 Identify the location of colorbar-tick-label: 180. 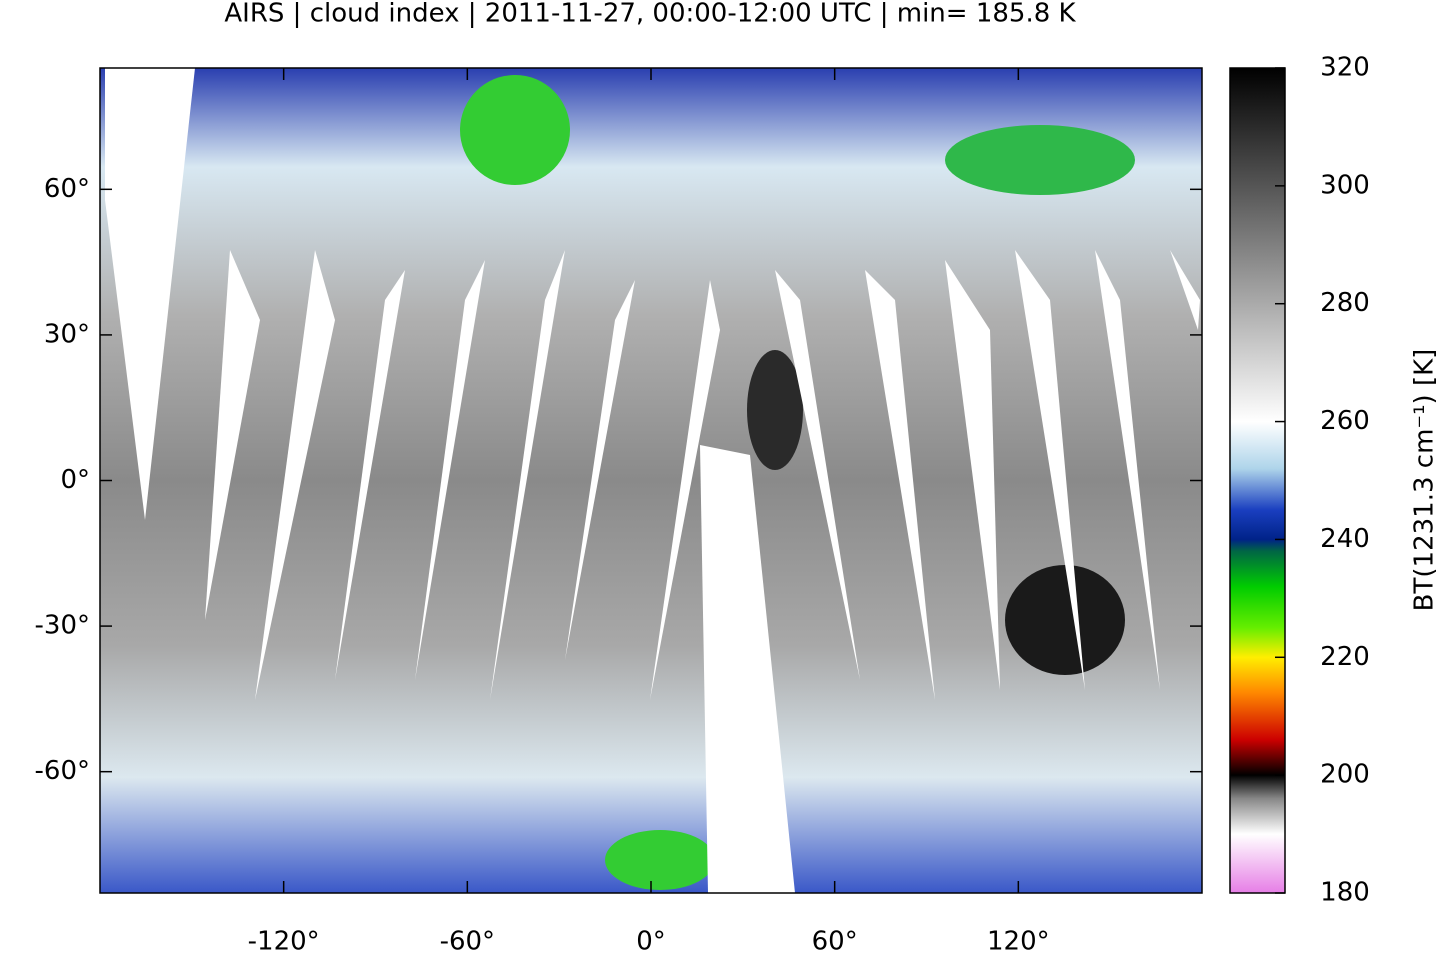
(1345, 893).